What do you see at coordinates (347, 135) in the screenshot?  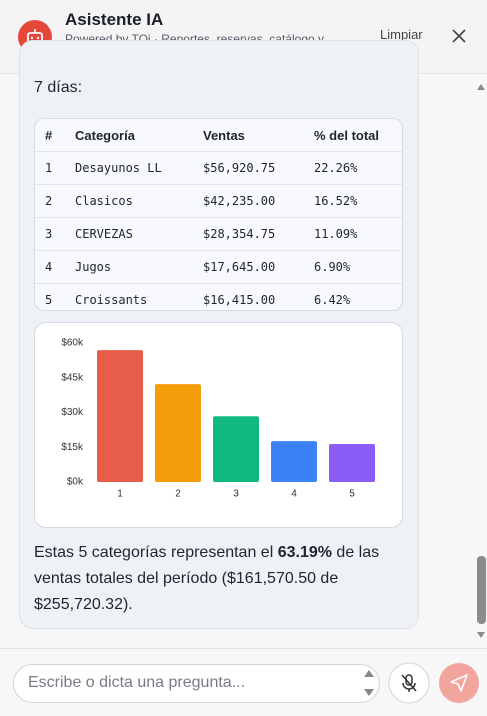 I see `column-header: % del total` at bounding box center [347, 135].